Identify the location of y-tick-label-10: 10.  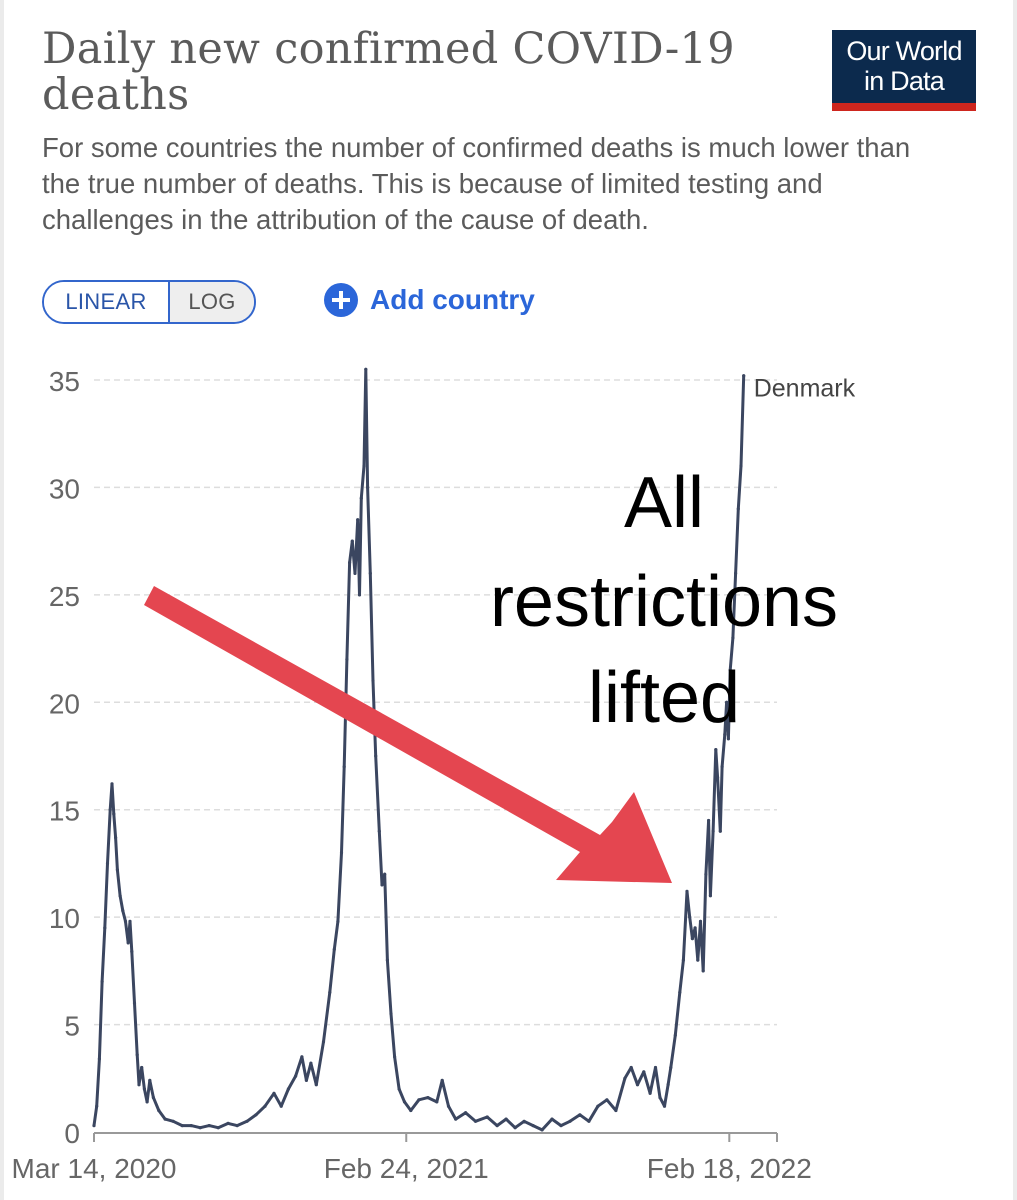
(64, 918).